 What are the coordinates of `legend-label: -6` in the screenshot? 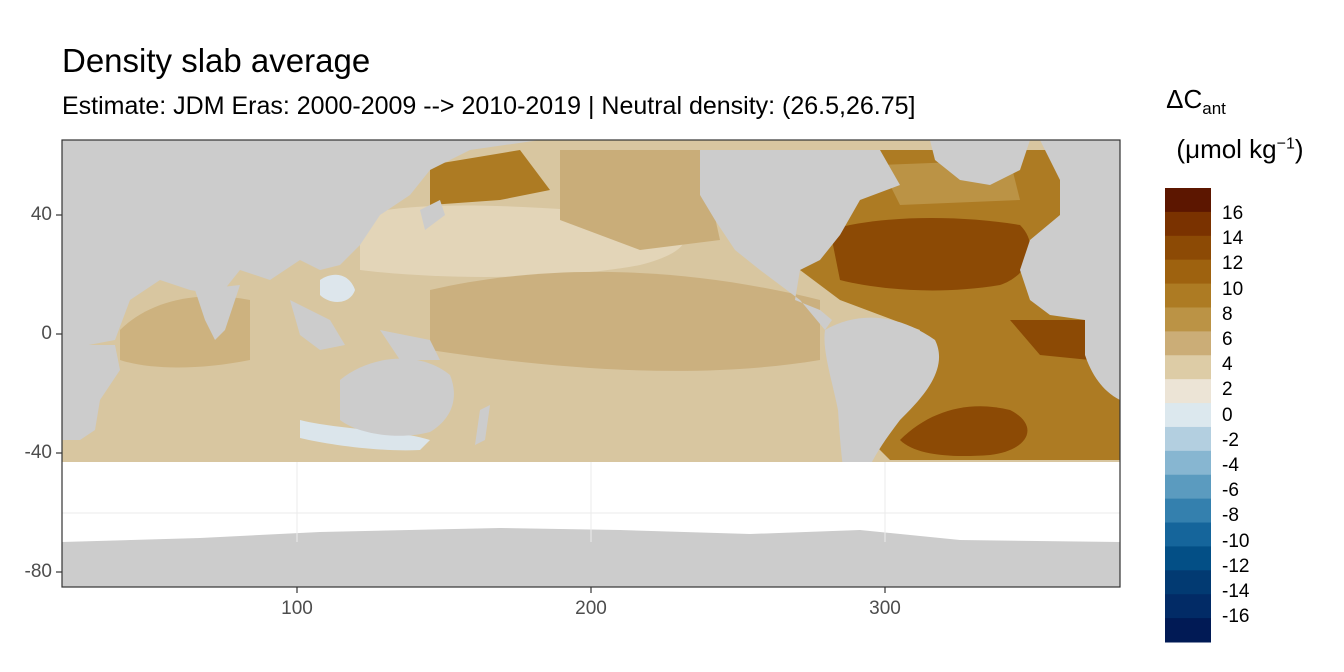 It's located at (1230, 491).